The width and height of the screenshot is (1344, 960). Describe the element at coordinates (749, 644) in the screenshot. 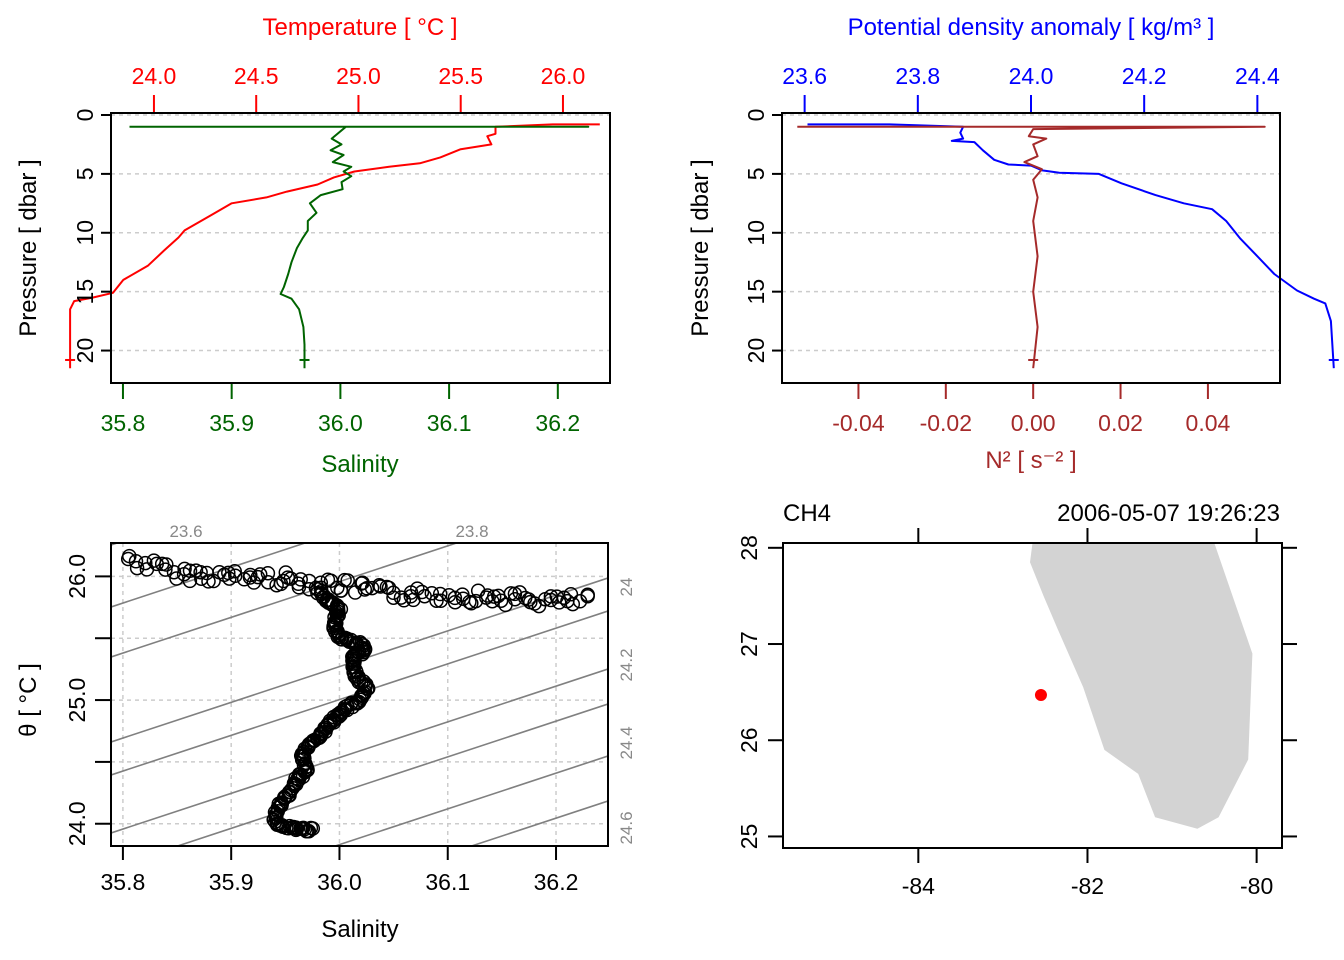

I see `y-tick-label: 27` at that location.